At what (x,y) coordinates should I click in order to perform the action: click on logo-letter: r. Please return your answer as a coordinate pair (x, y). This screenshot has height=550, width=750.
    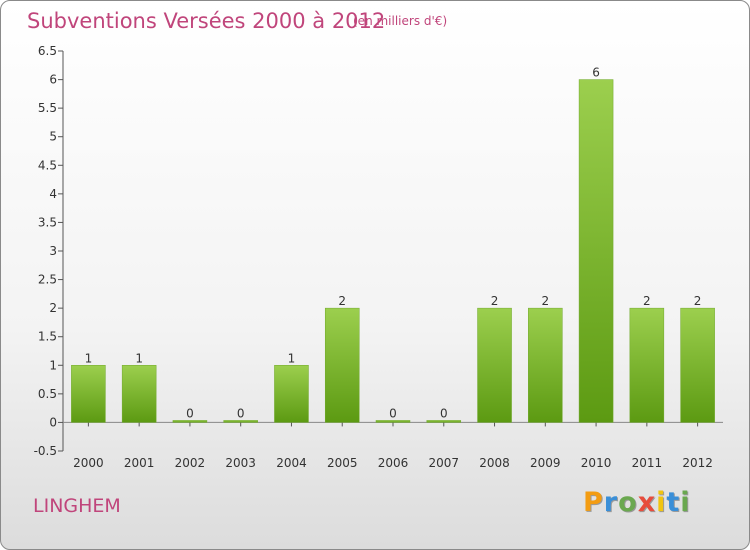
    Looking at the image, I should click on (611, 502).